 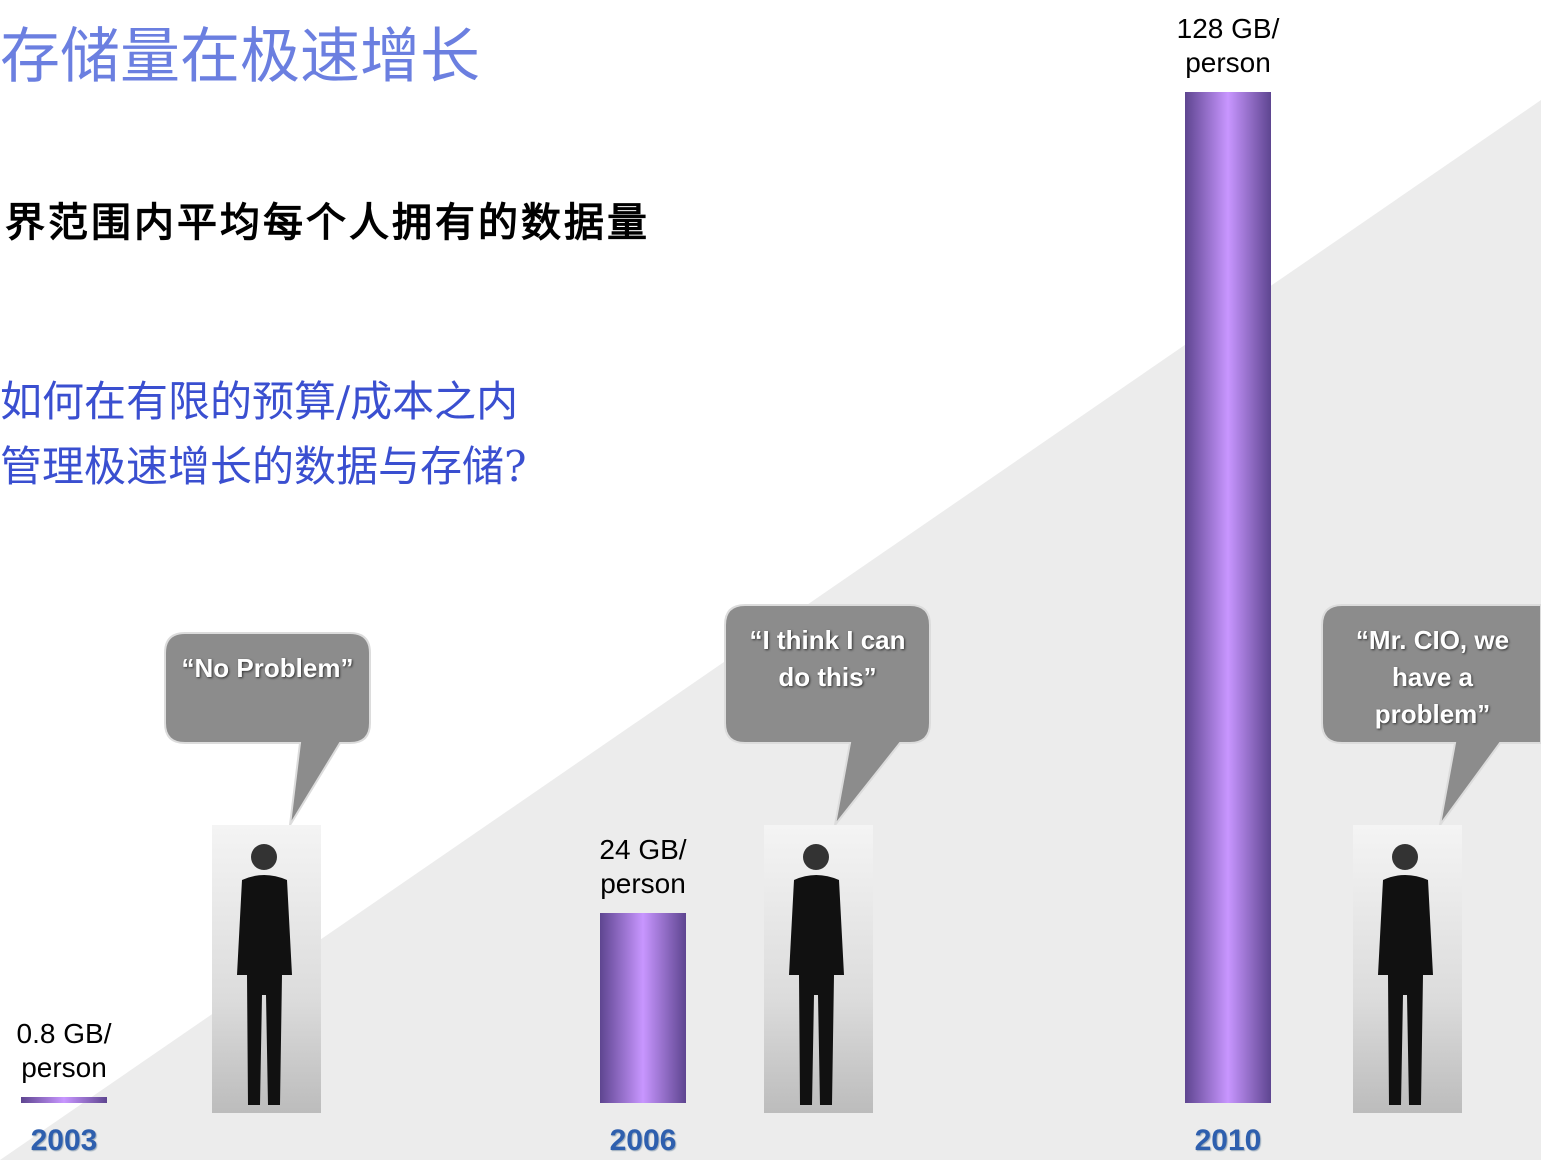 I want to click on speech-bubble-text: “I think I can do this”, so click(x=827, y=658).